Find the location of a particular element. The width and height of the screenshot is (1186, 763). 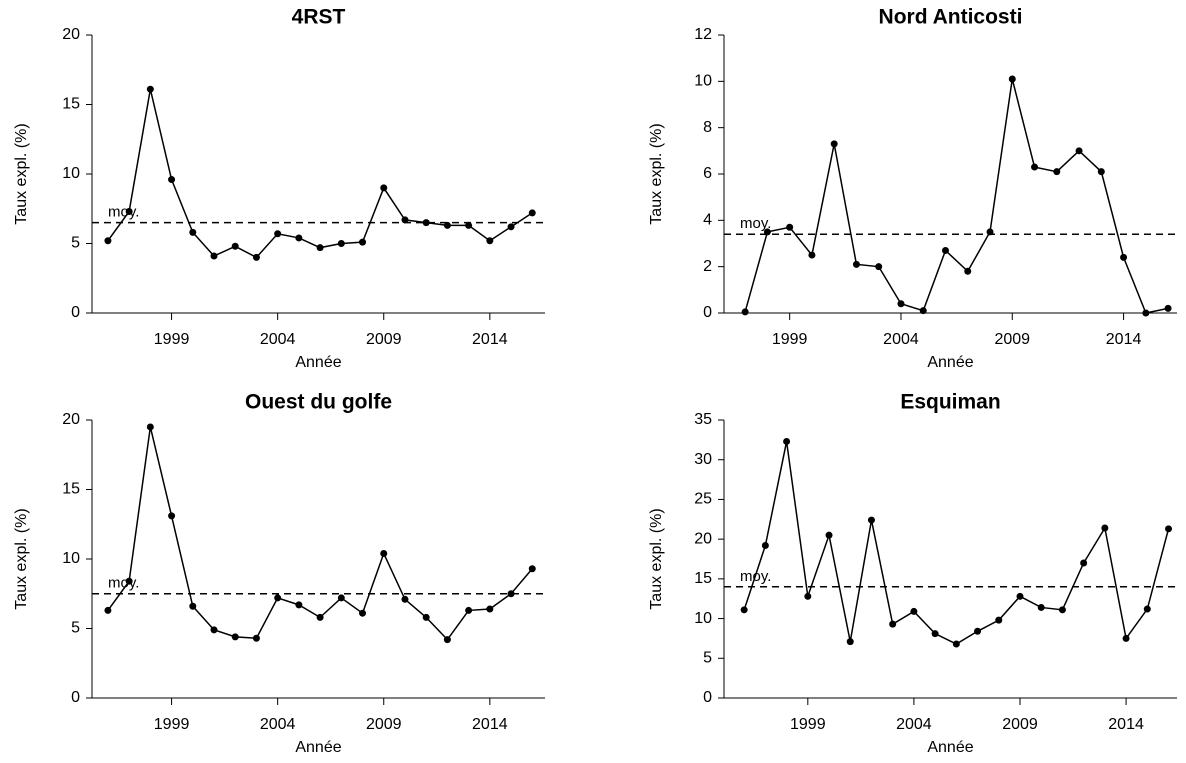

y-tick-label: 4 is located at coordinates (707, 220).